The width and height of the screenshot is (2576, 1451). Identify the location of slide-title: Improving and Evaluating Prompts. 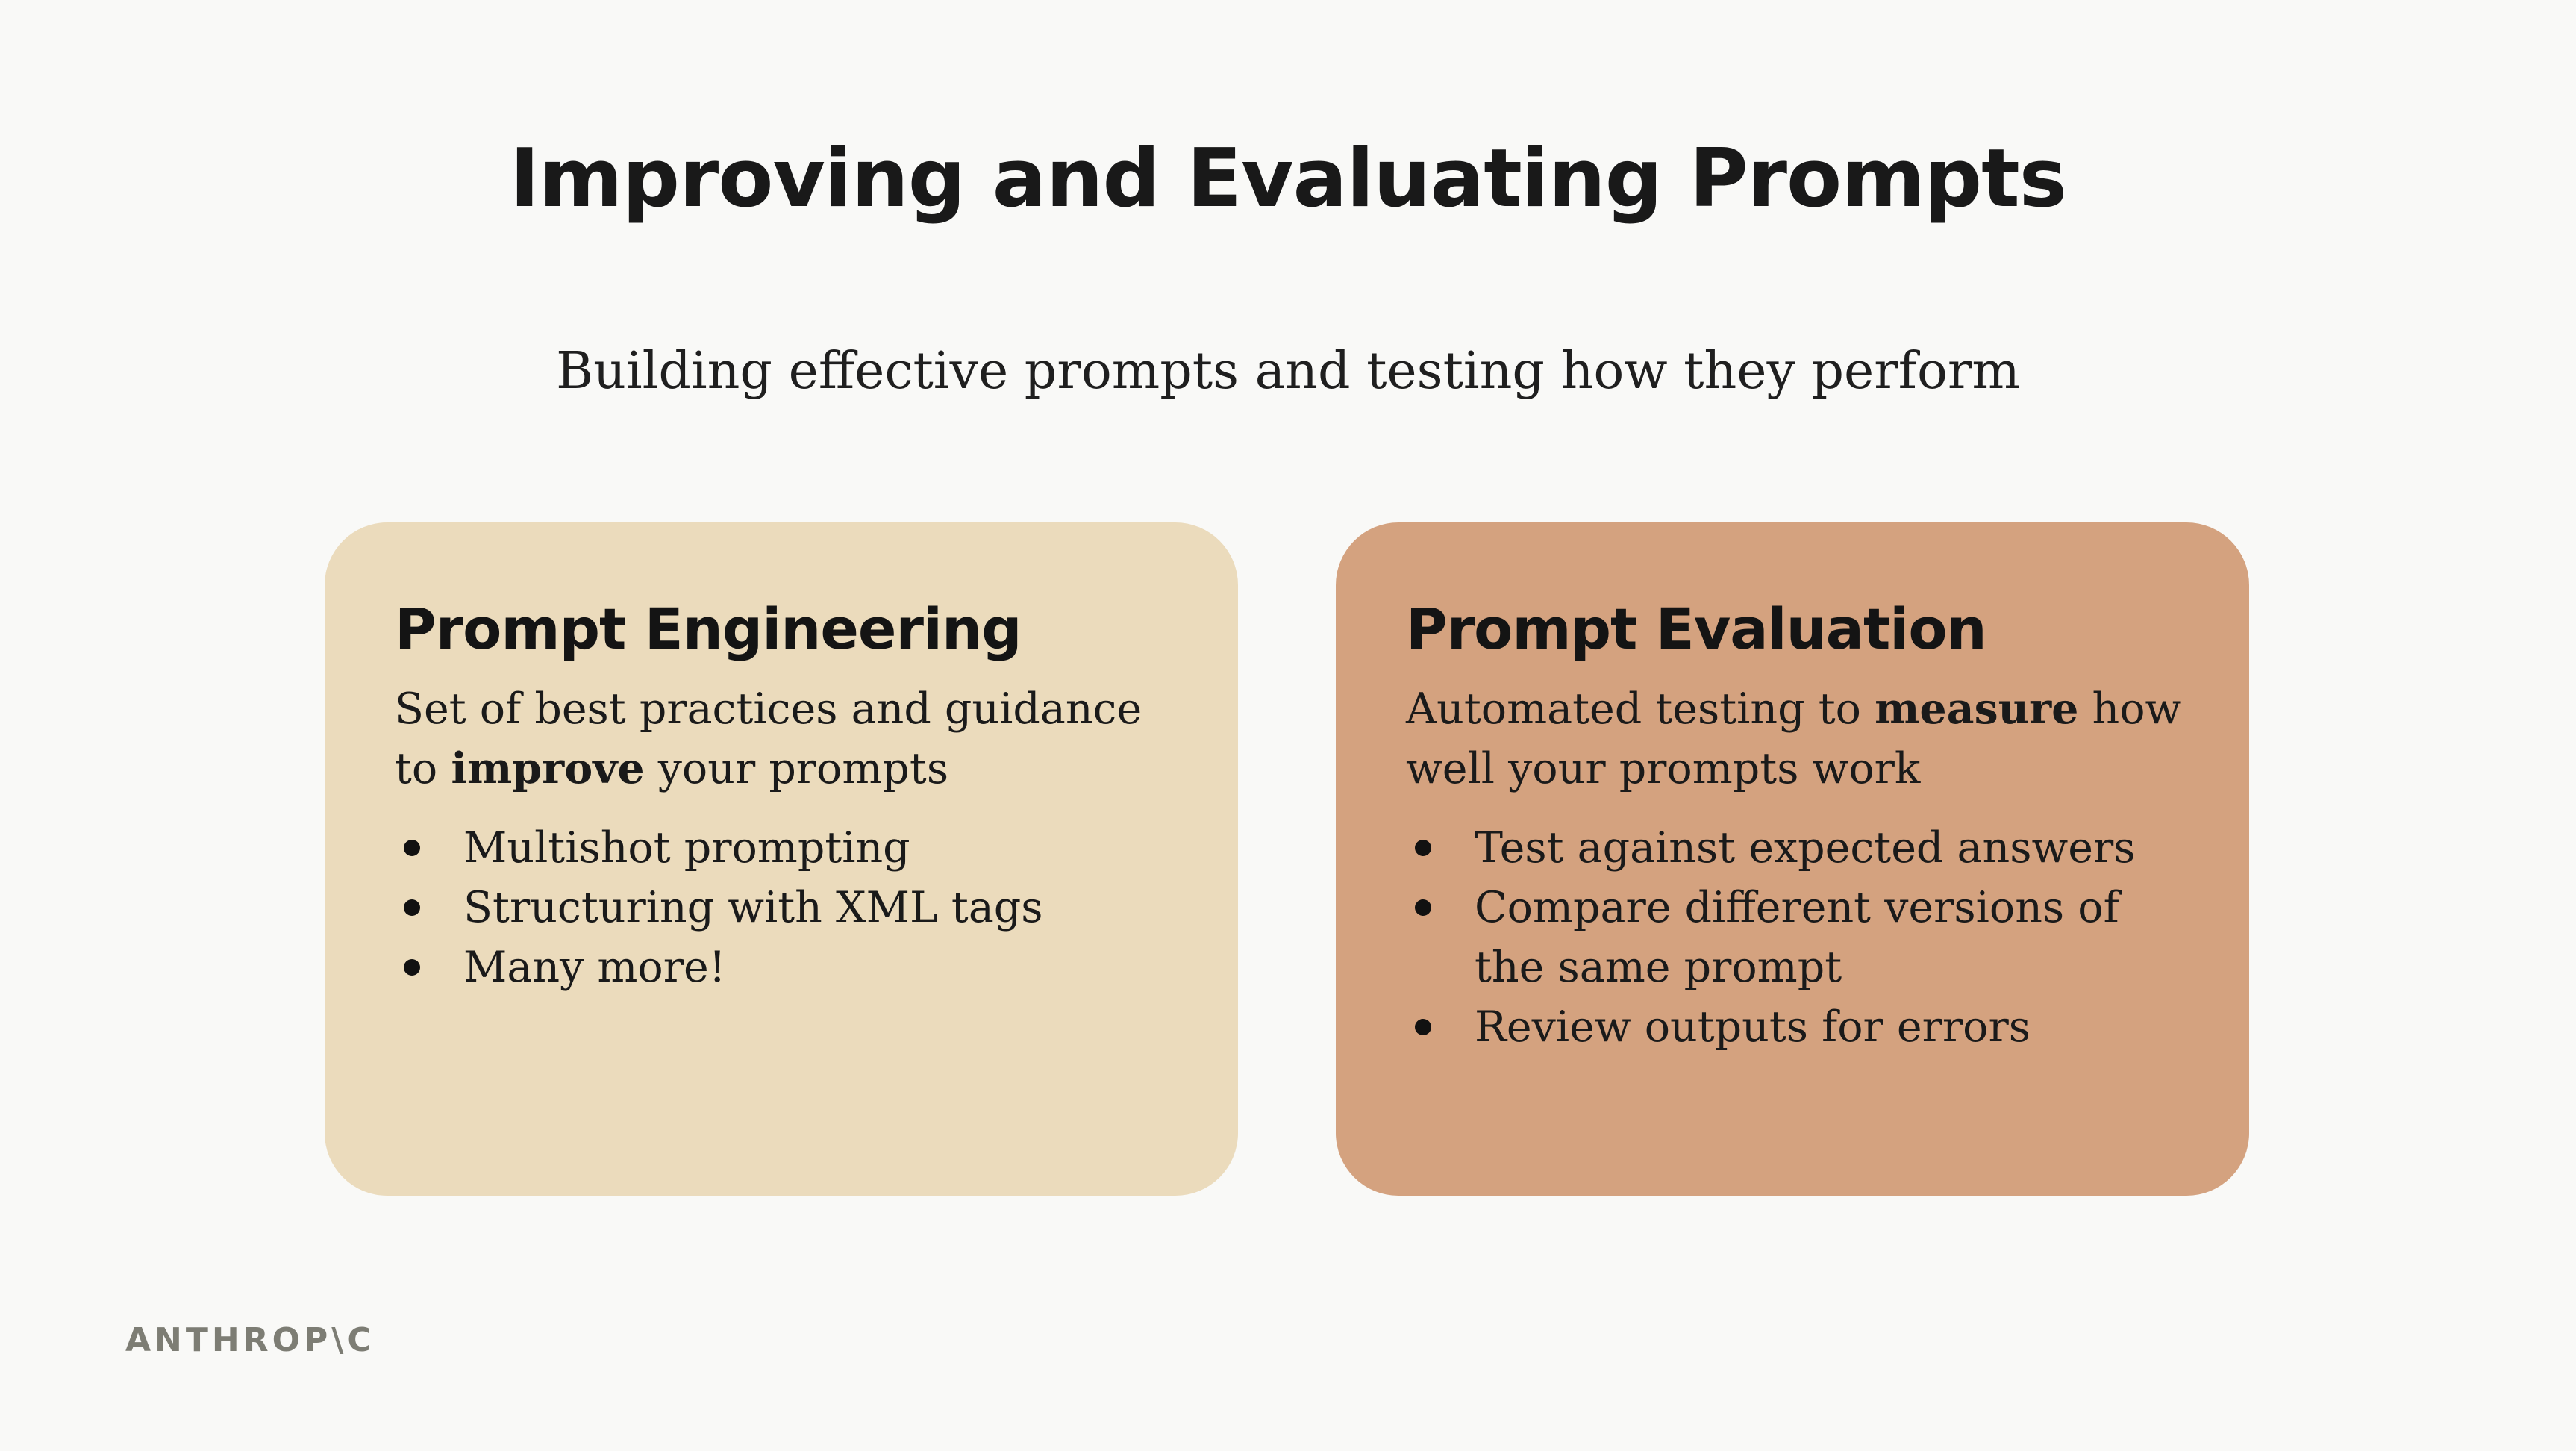
(1288, 178).